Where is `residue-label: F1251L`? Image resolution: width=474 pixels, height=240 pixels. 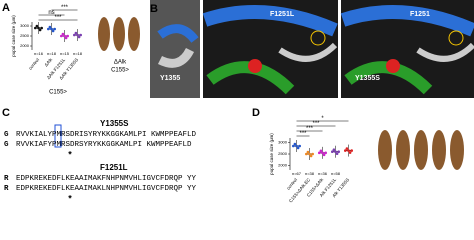 residue-label: F1251L is located at coordinates (282, 14).